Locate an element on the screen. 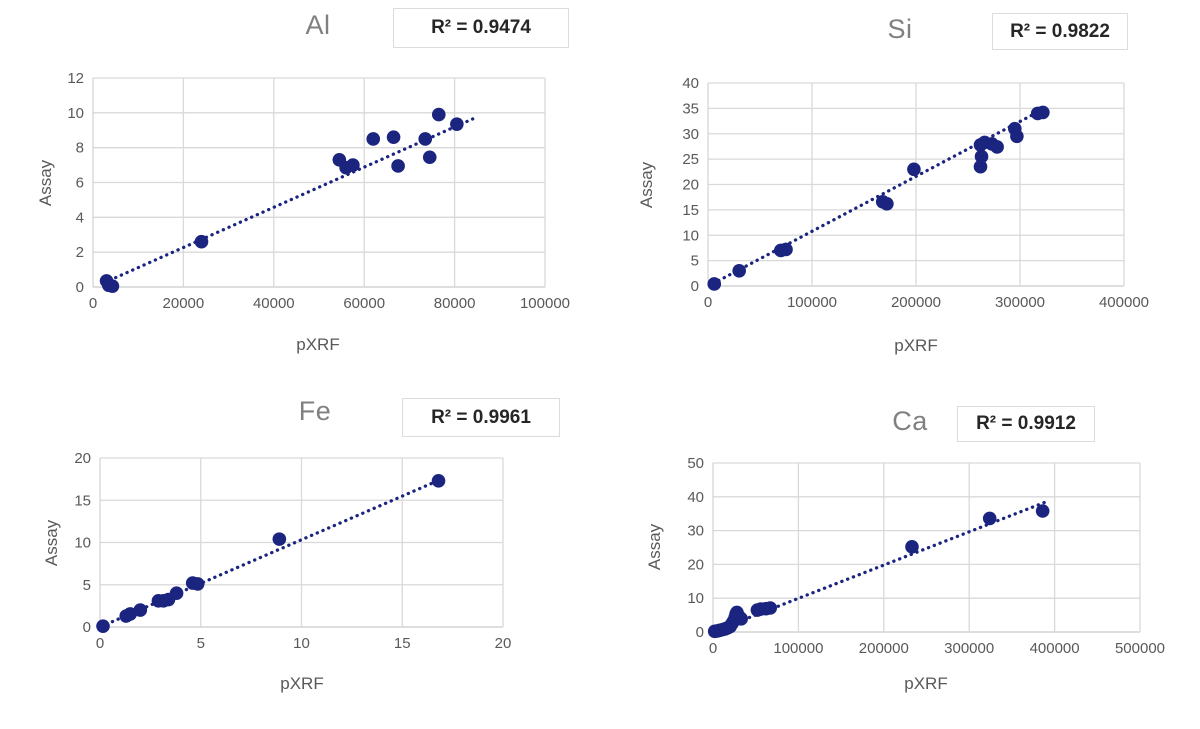 This screenshot has width=1200, height=729. x-tick-label: 500000 is located at coordinates (1140, 648).